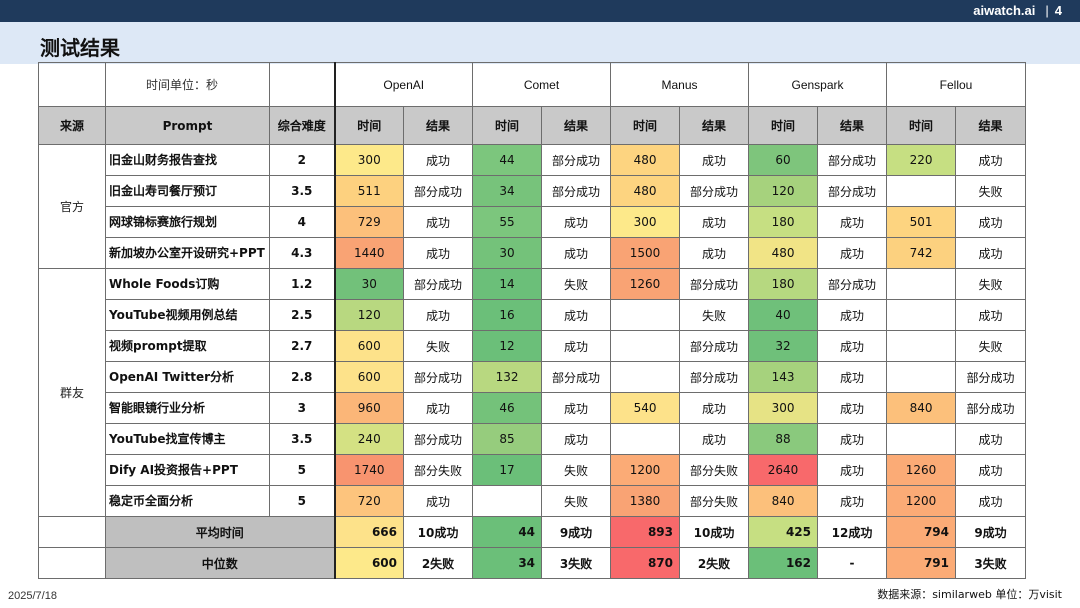 The height and width of the screenshot is (608, 1080). Describe the element at coordinates (1004, 10) in the screenshot. I see `brand-site: aiwatch.ai` at that location.